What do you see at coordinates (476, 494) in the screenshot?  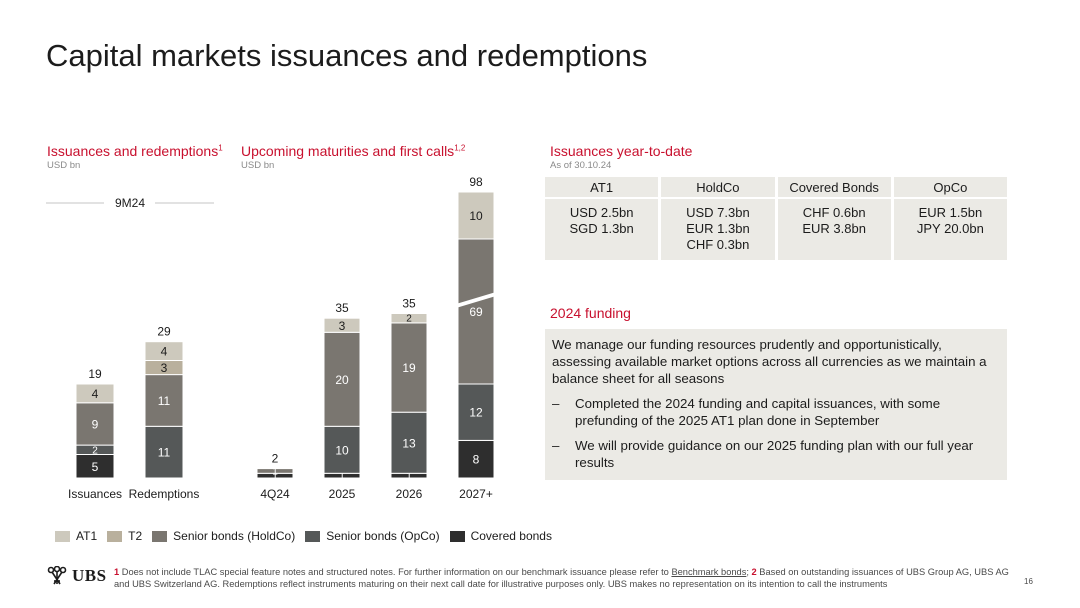 I see `category-label-2027: 2027+` at bounding box center [476, 494].